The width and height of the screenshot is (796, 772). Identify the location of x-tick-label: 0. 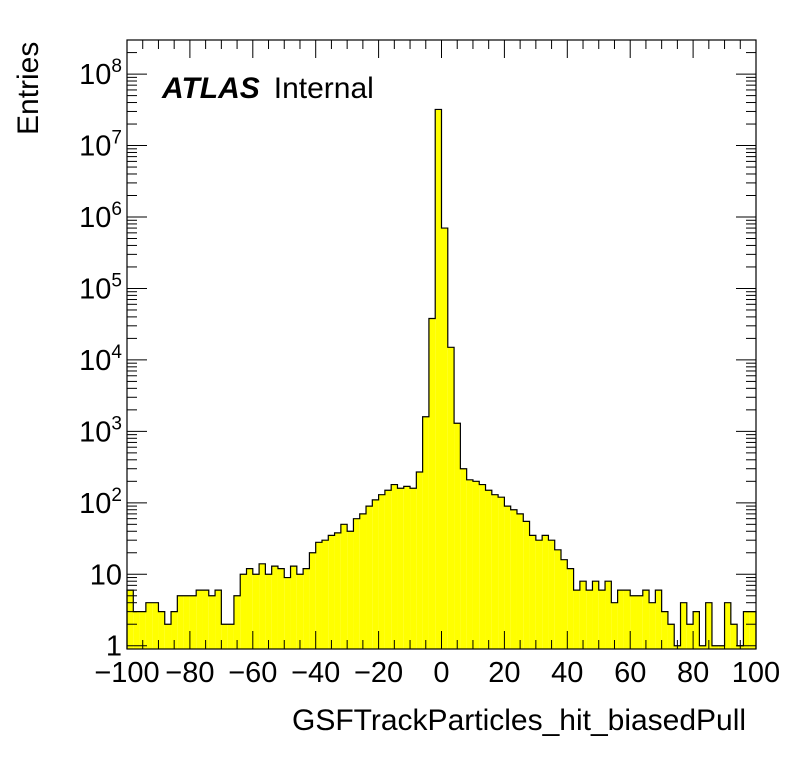
(441, 673).